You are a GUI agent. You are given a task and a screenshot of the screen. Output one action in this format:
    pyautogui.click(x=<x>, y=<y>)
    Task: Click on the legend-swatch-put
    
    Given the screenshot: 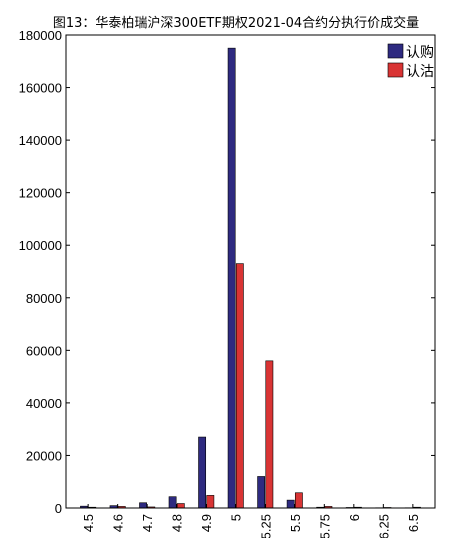 What is the action you would take?
    pyautogui.click(x=395, y=70)
    